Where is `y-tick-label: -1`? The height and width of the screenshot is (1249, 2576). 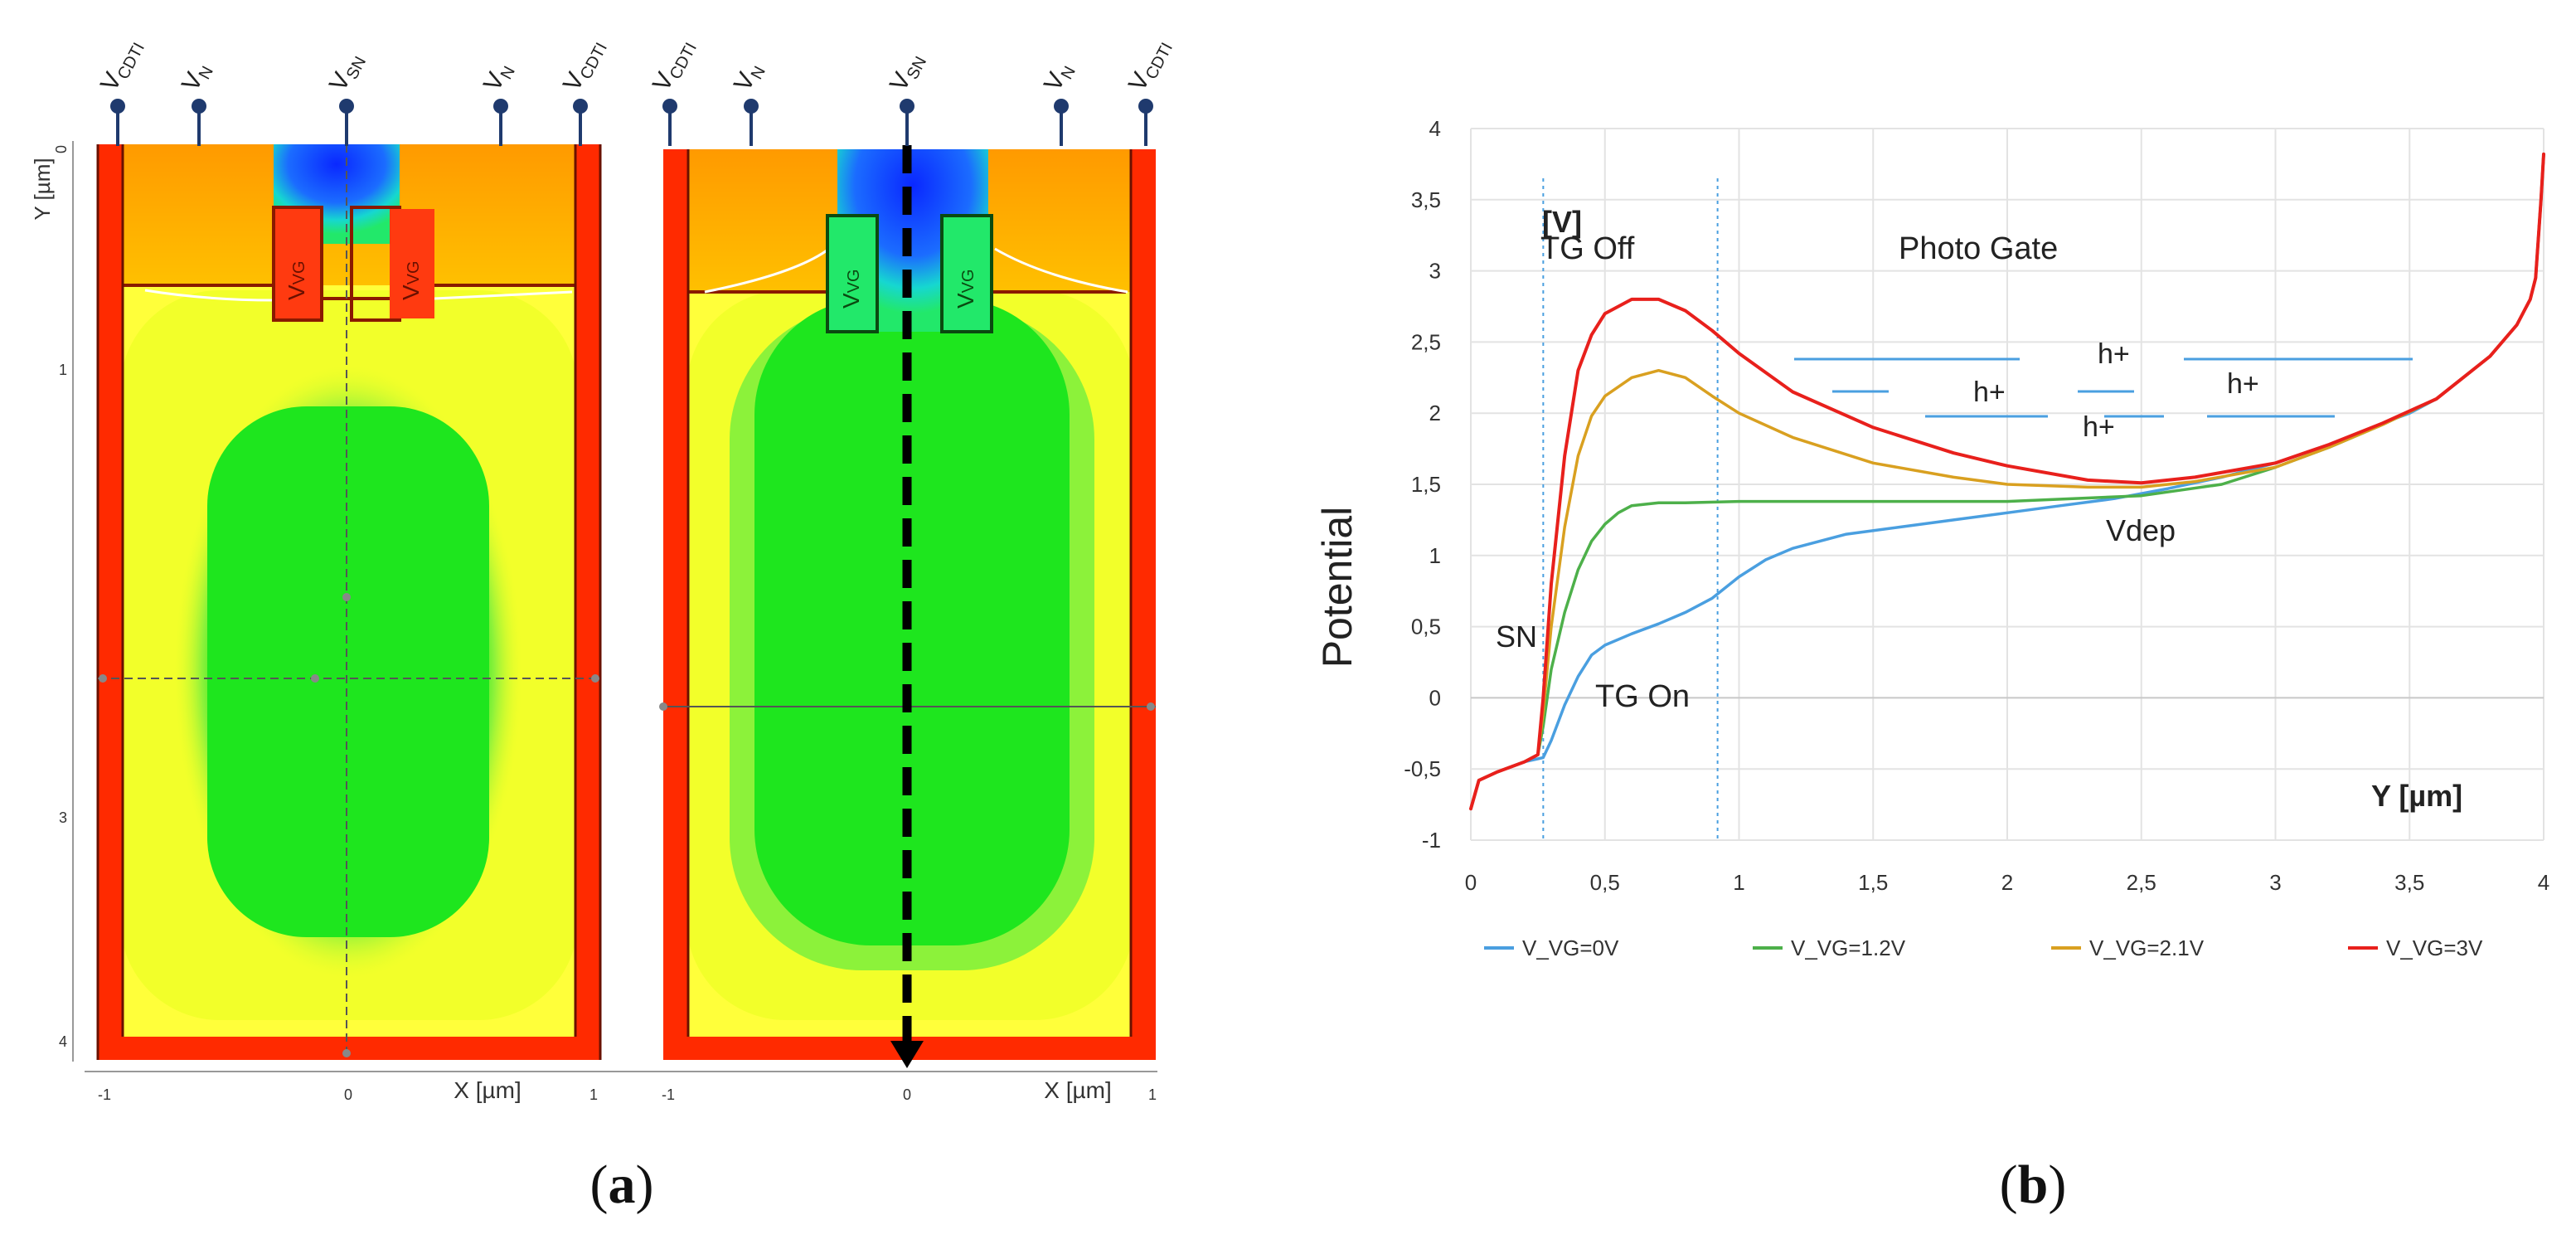 y-tick-label: -1 is located at coordinates (1431, 840).